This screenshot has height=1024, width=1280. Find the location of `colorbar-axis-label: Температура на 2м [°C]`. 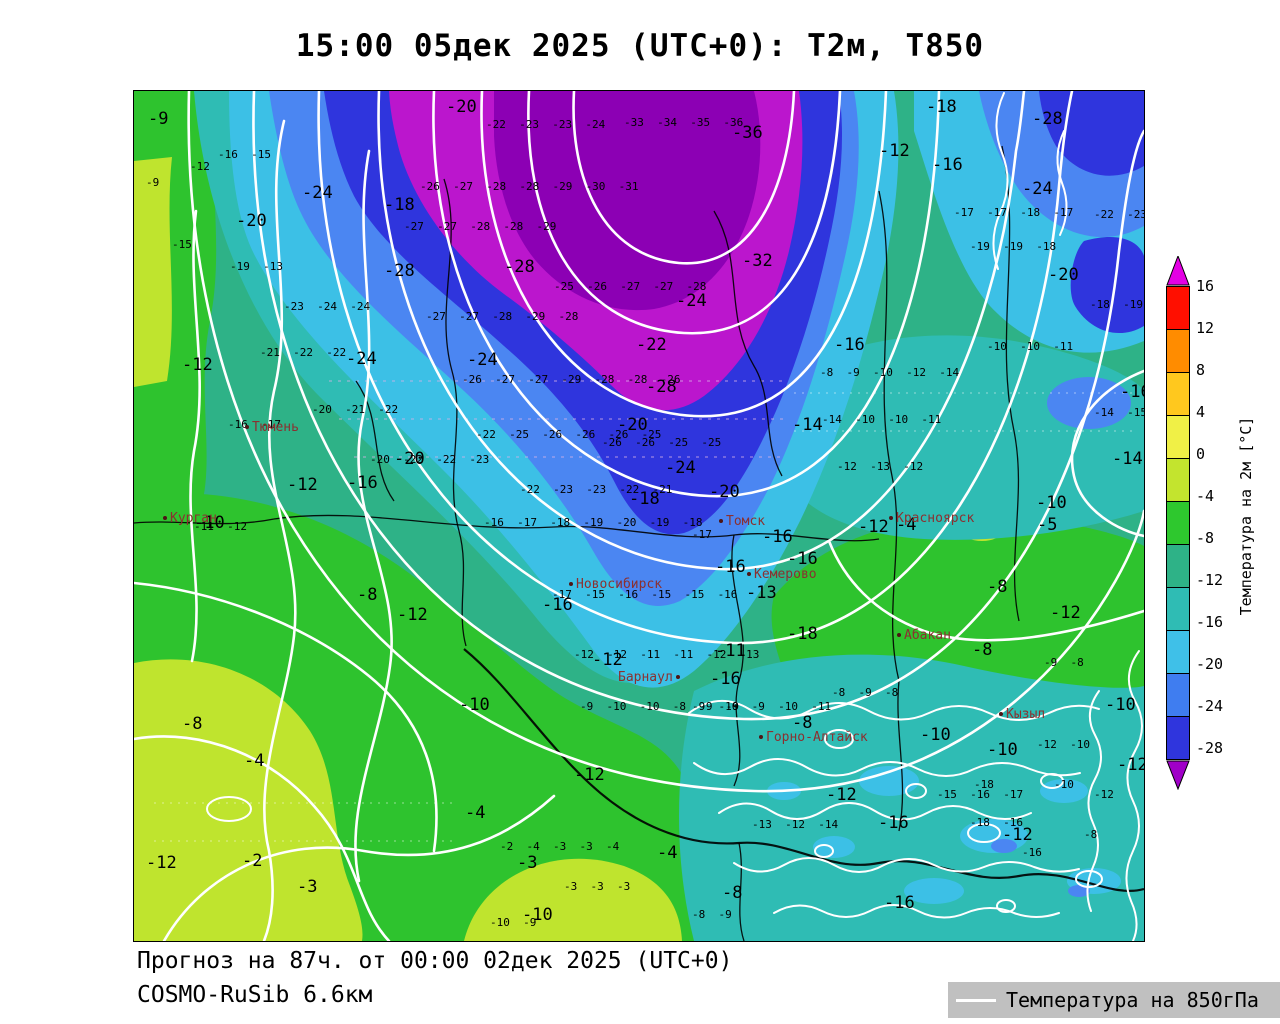

colorbar-axis-label: Температура на 2м [°C] is located at coordinates (1246, 516).